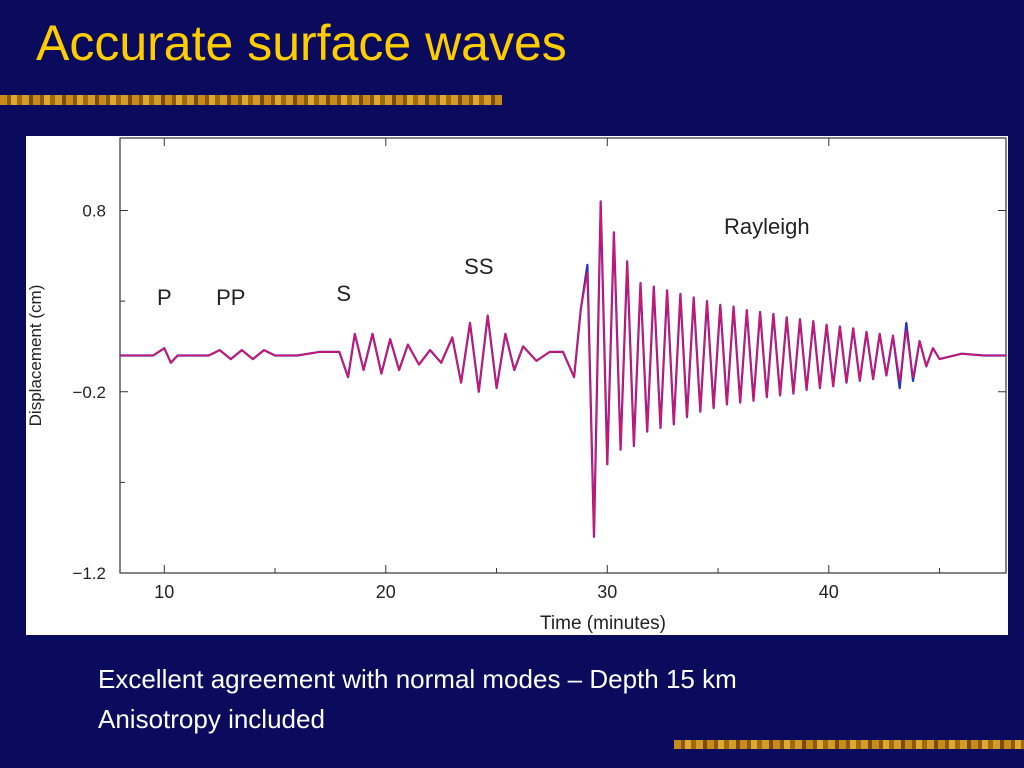 This screenshot has width=1024, height=768. Describe the element at coordinates (849, 744) in the screenshot. I see `footer-decor-bar` at that location.